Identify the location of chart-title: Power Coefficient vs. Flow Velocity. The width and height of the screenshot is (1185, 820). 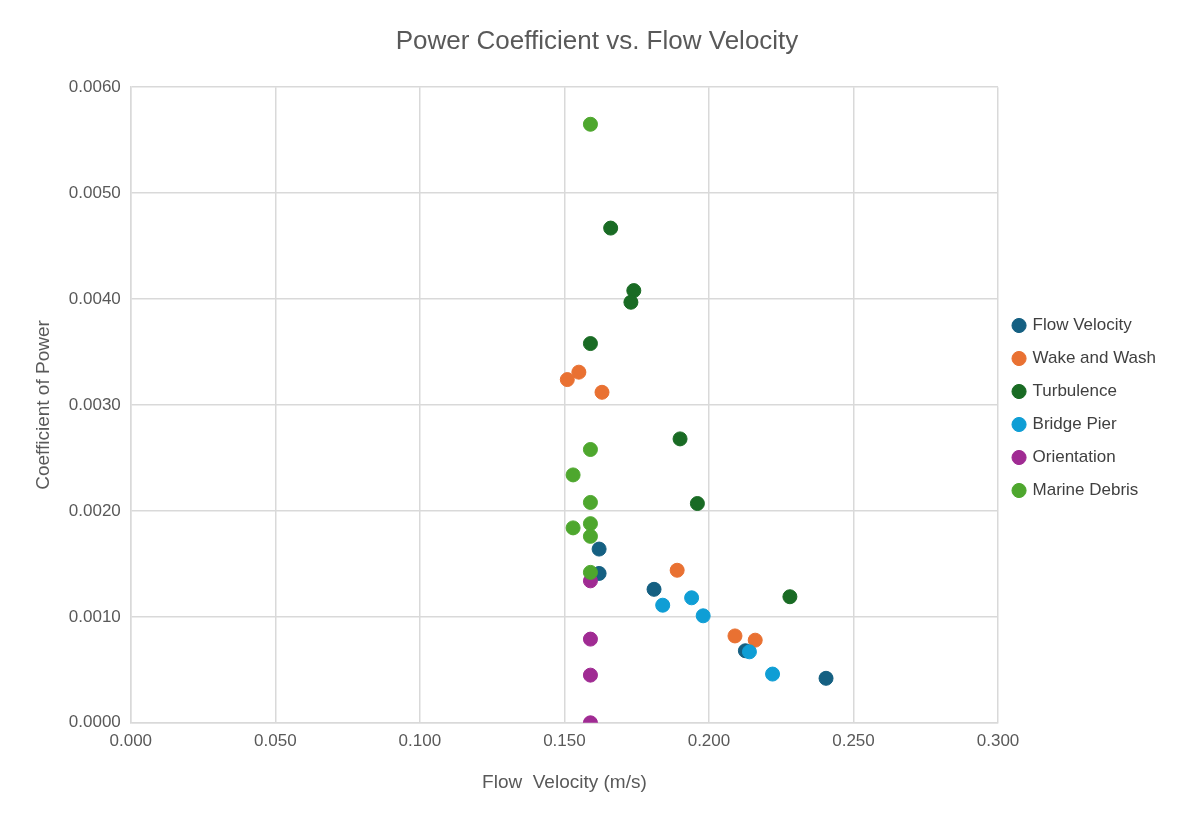
(597, 39).